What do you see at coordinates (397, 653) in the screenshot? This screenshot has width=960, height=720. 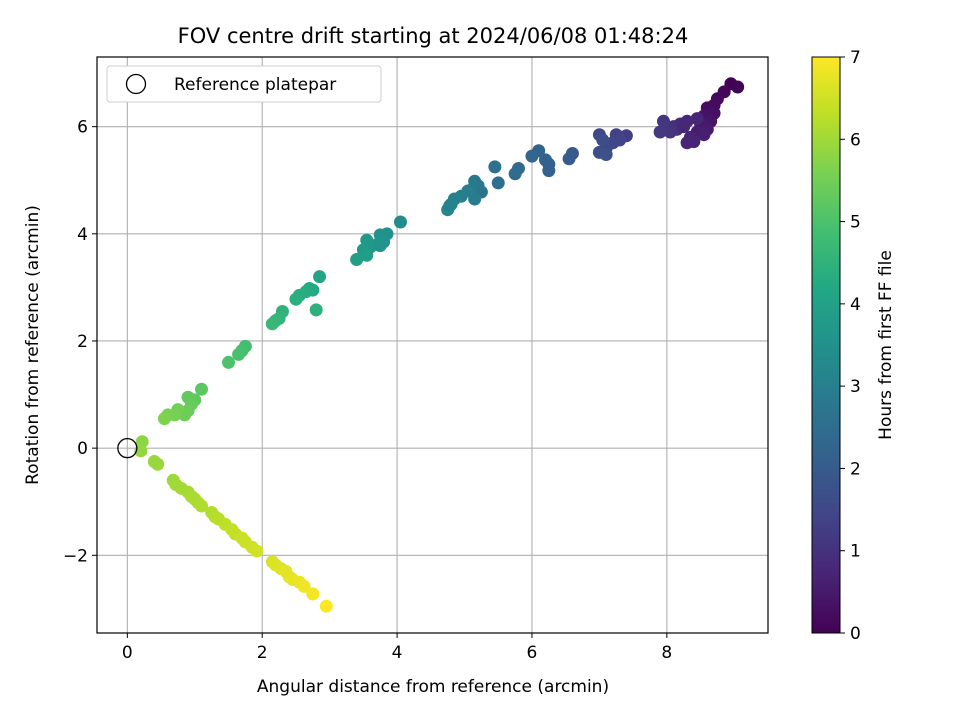 I see `x-tick-label: 4` at bounding box center [397, 653].